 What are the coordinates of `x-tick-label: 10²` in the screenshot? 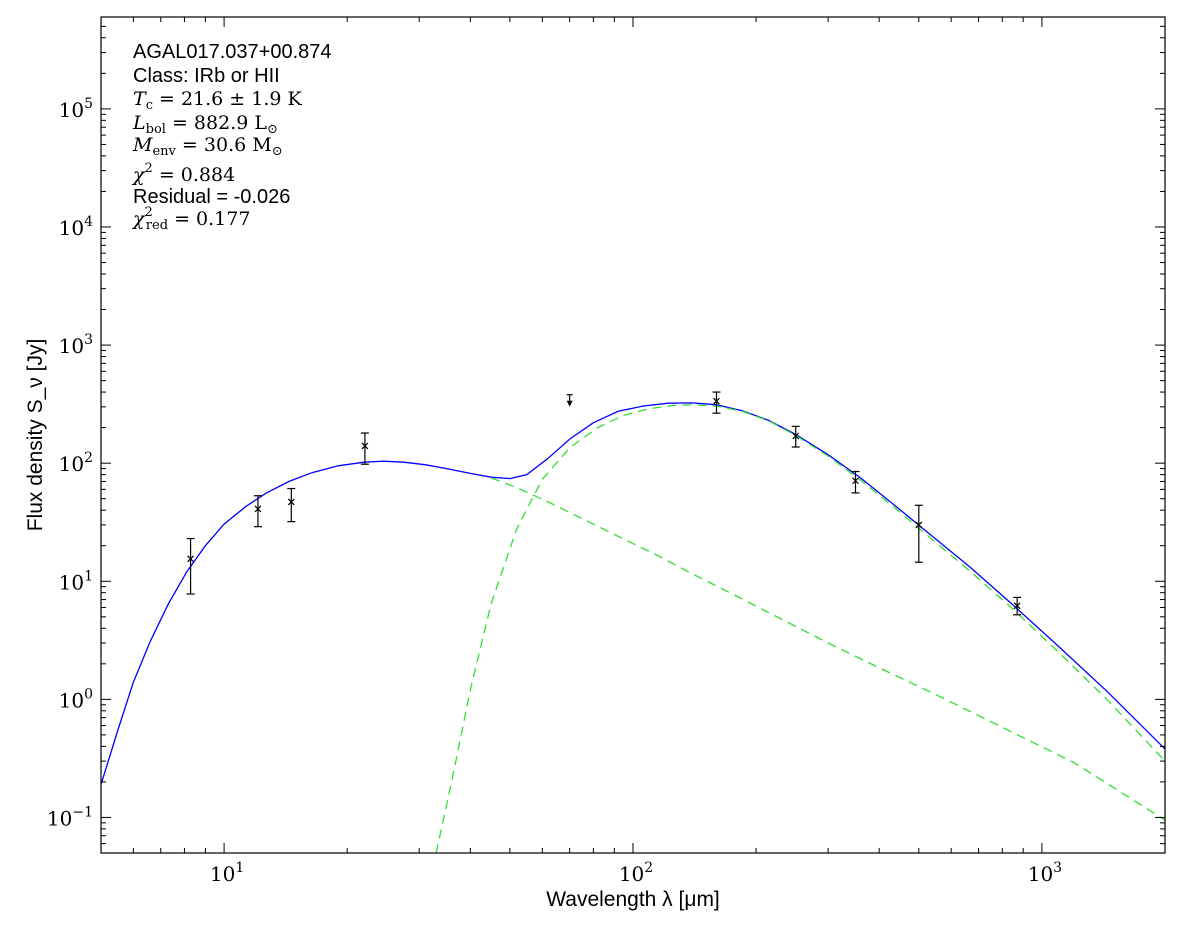 It's located at (636, 873).